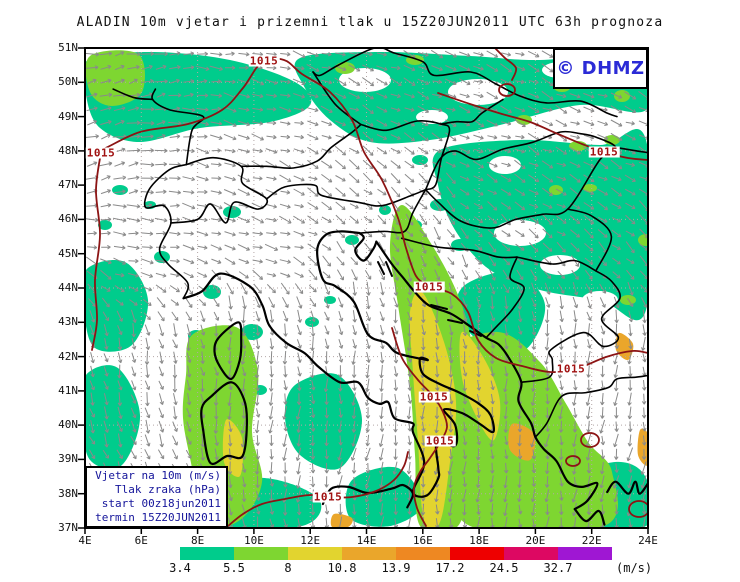 This screenshot has height=582, width=740. I want to click on legend-threshold: 24.5, so click(504, 568).